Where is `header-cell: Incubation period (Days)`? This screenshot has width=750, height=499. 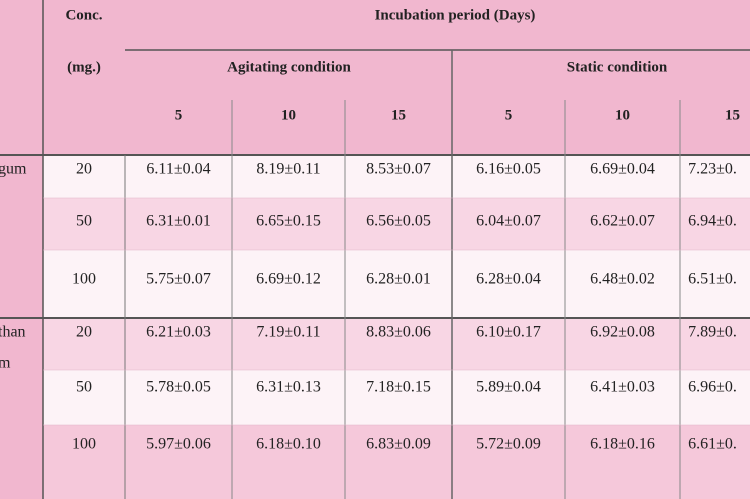 header-cell: Incubation period (Days) is located at coordinates (455, 15).